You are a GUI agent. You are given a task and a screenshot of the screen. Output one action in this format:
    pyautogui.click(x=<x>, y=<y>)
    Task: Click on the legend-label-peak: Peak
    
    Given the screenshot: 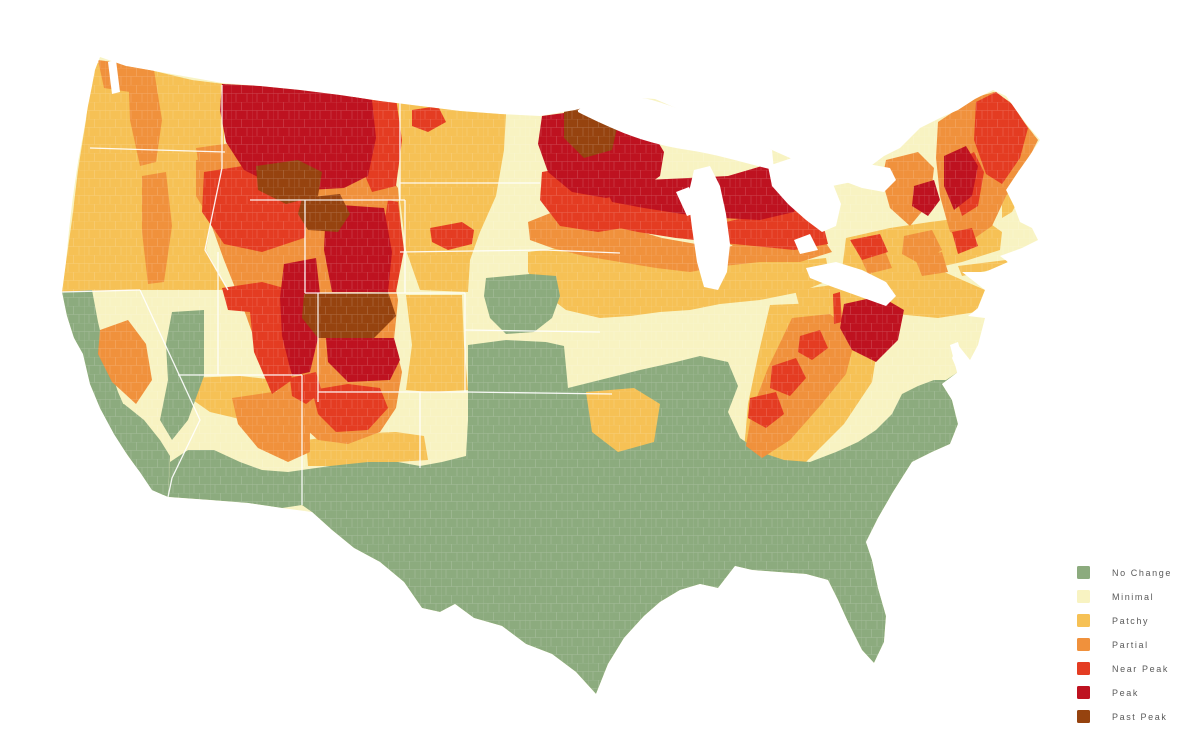 What is the action you would take?
    pyautogui.click(x=1125, y=692)
    